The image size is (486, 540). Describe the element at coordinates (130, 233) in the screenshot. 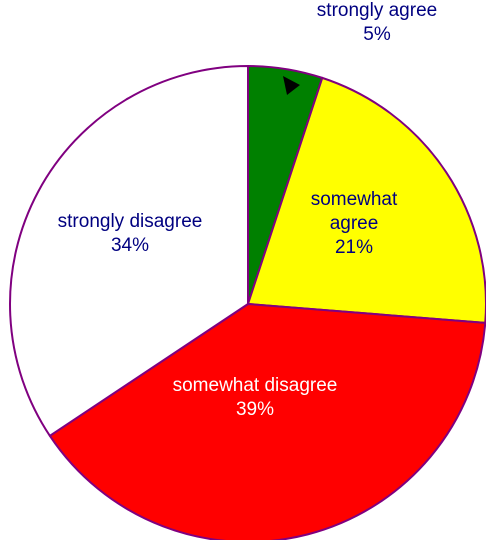

I see `slice-label-strongly-disagree: strongly disagree 34%` at that location.